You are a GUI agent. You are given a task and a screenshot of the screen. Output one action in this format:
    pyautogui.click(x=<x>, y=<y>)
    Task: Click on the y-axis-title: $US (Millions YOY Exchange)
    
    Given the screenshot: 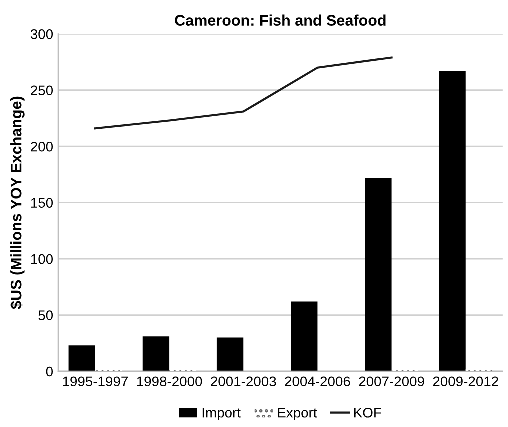 What is the action you would take?
    pyautogui.click(x=17, y=203)
    